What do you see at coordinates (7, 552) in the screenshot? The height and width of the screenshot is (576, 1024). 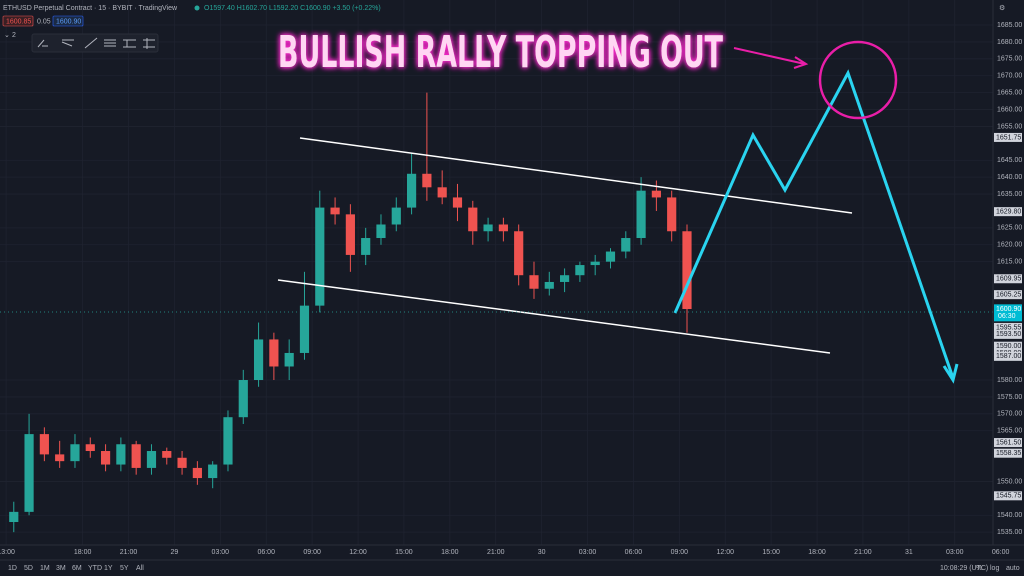 I see `x-tick-label: 13:00` at bounding box center [7, 552].